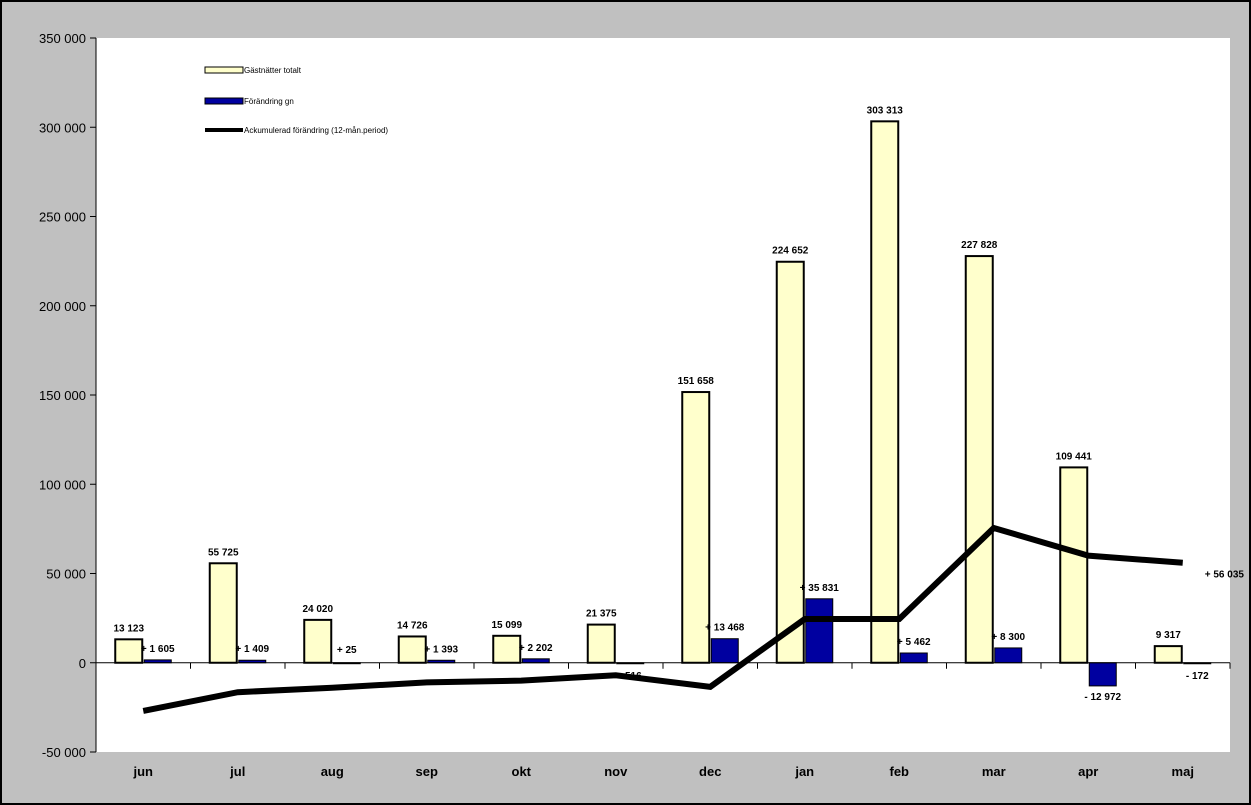 Image resolution: width=1251 pixels, height=805 pixels. Describe the element at coordinates (66, 574) in the screenshot. I see `y-tick-label: 50 000` at that location.